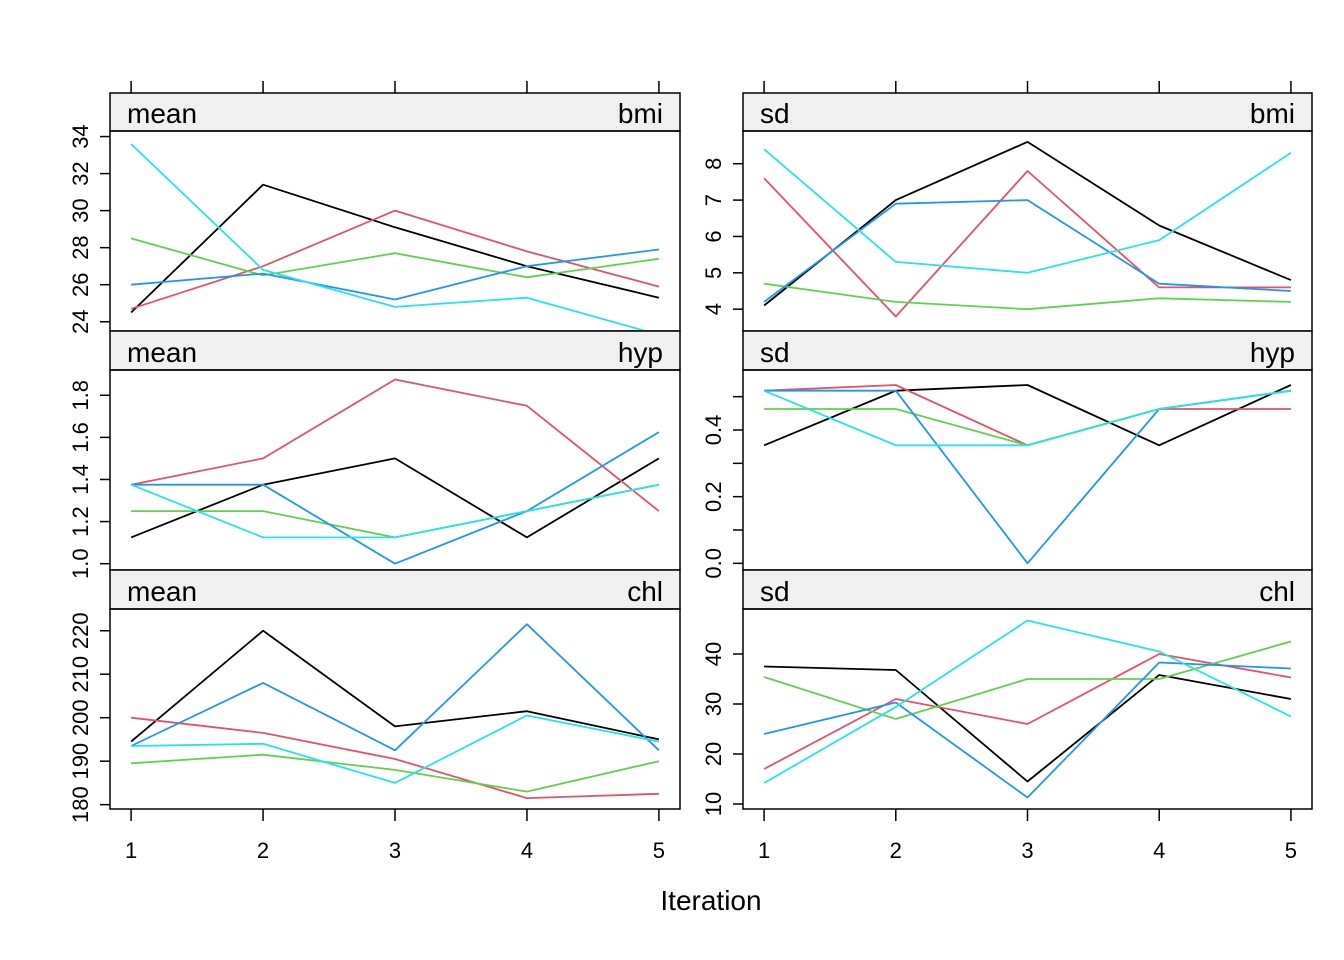  What do you see at coordinates (80, 136) in the screenshot?
I see `y-tick-label: 34` at bounding box center [80, 136].